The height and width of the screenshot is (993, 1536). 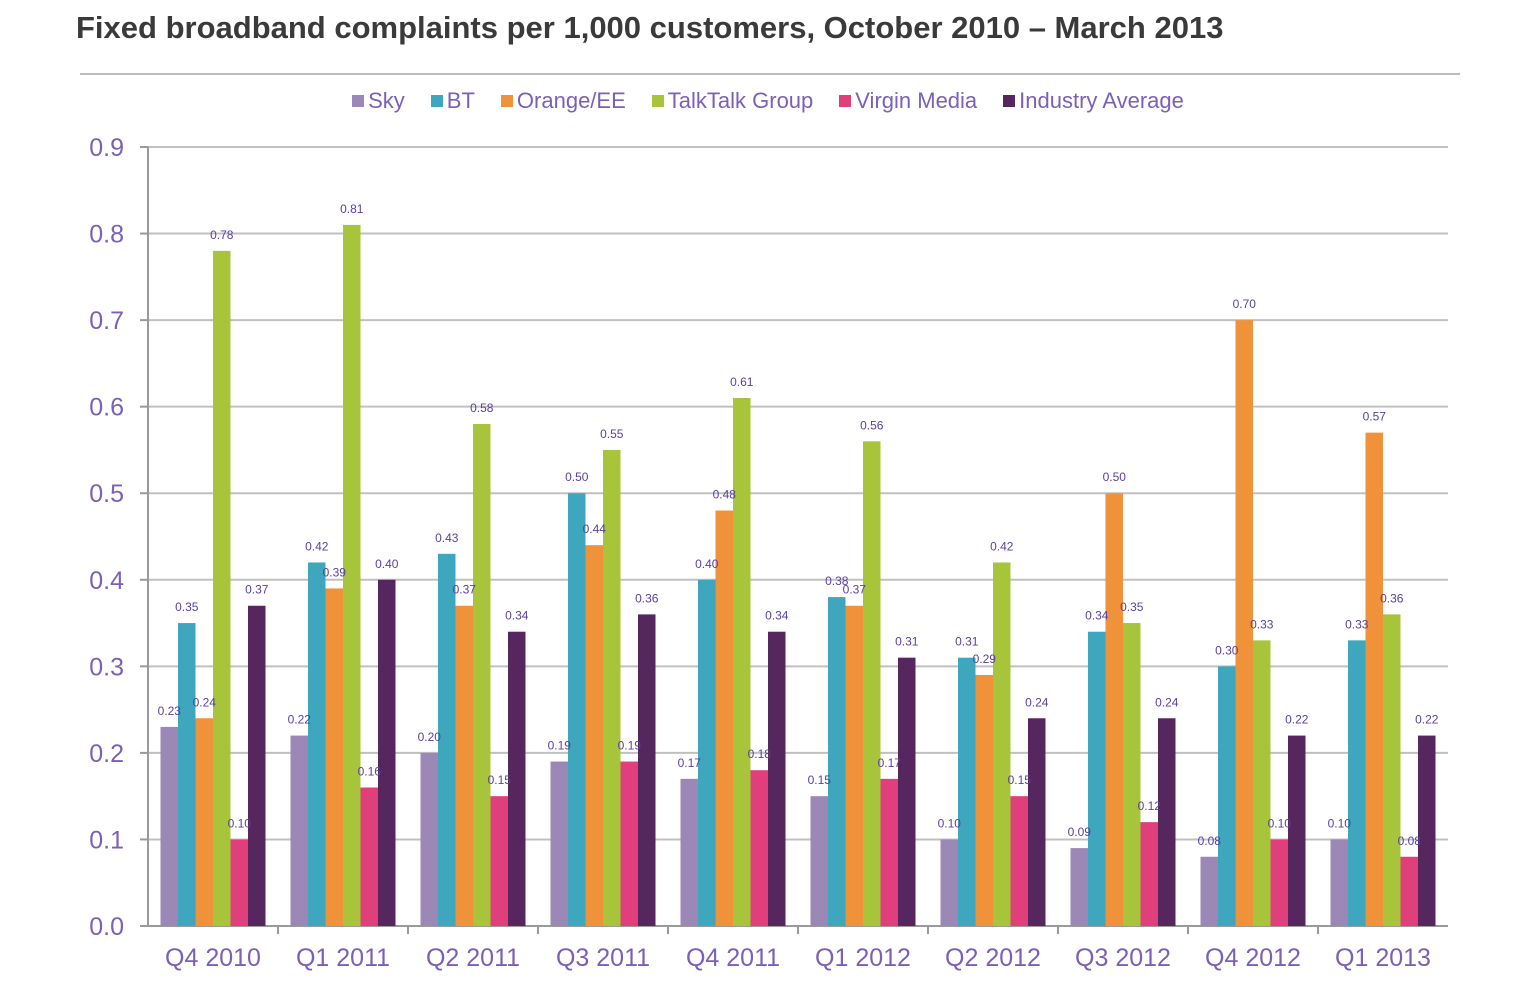 What do you see at coordinates (863, 958) in the screenshot?
I see `x-tick-label: Q1 2012` at bounding box center [863, 958].